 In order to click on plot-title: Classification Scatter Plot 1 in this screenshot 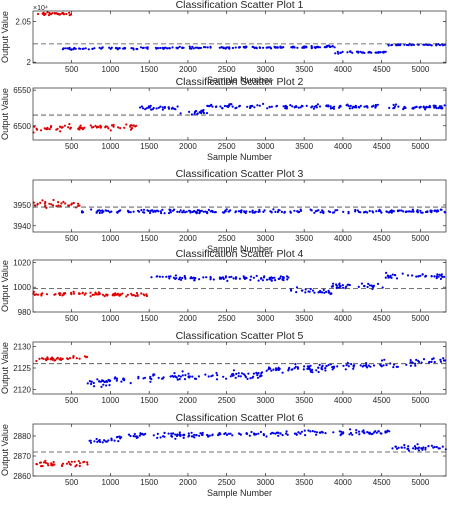, I will do `click(240, 5)`.